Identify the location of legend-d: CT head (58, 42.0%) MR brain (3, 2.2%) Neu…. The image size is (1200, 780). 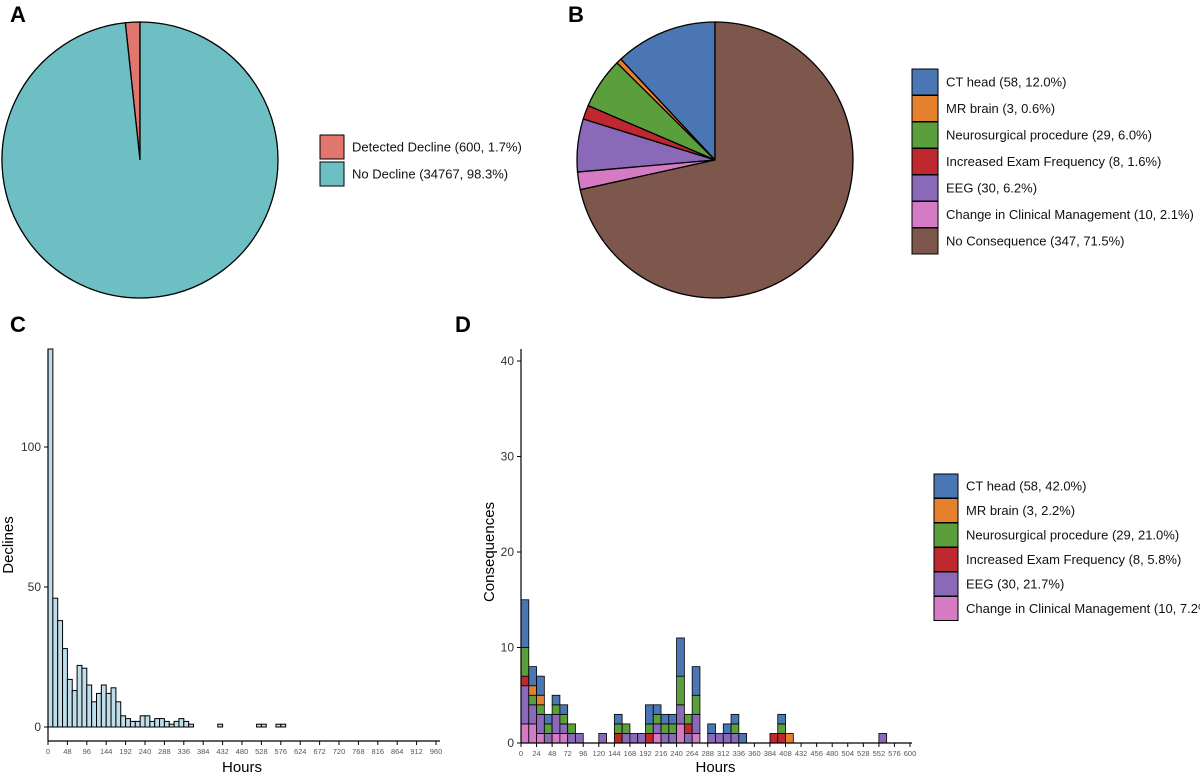
(1066, 547).